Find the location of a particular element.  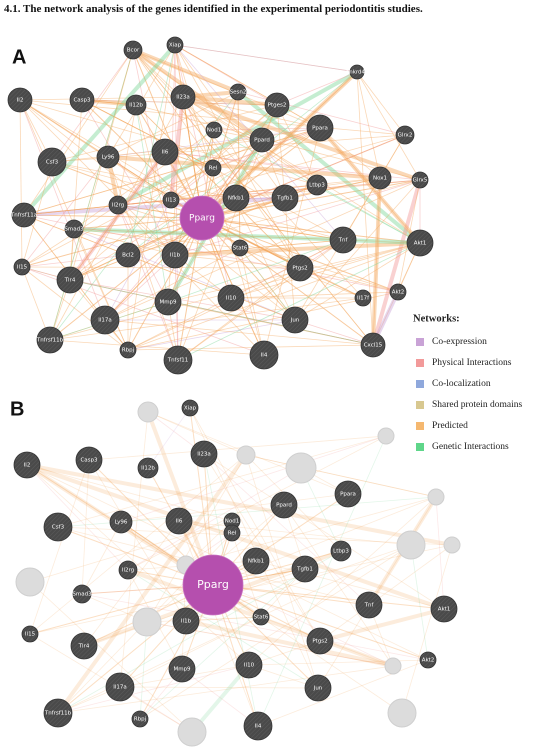

node-label: Xiap is located at coordinates (190, 409).